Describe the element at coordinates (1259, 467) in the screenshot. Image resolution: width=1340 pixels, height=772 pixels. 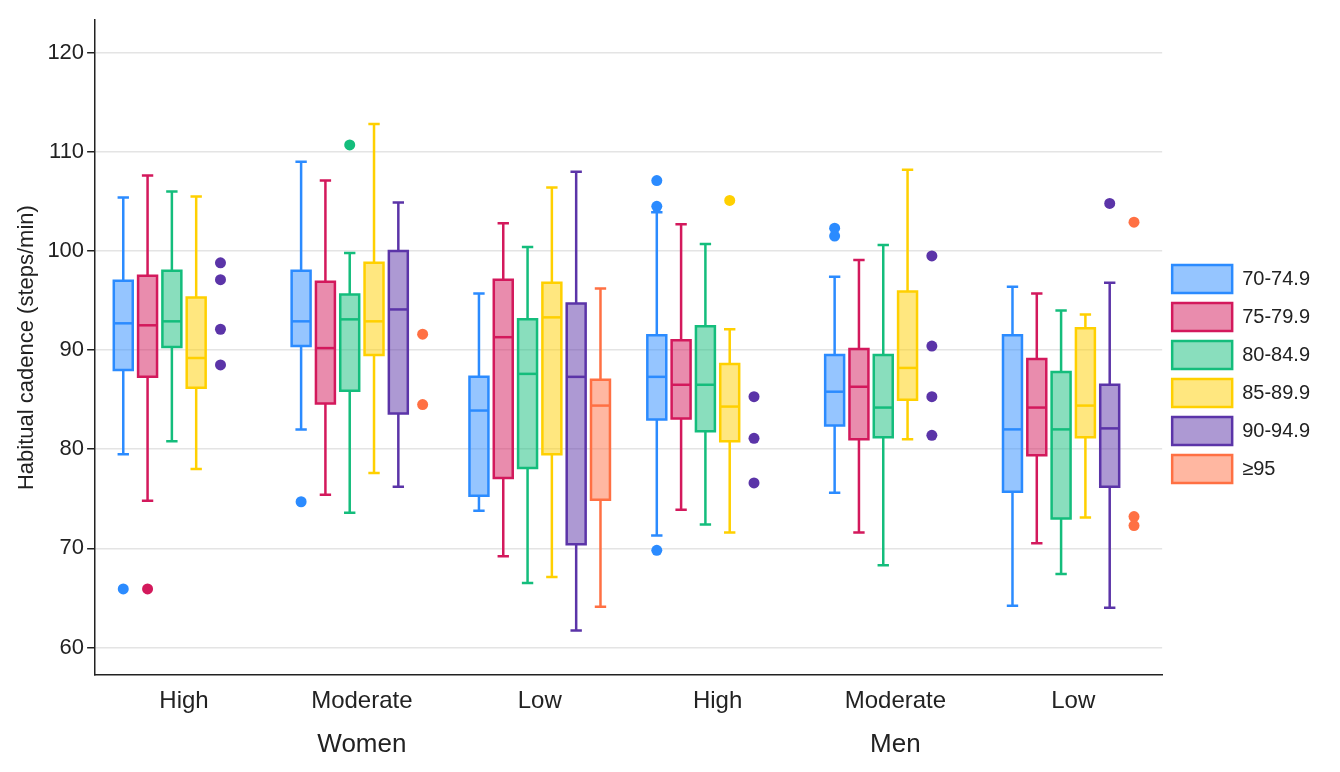
I see `legend-label: ≥95` at that location.